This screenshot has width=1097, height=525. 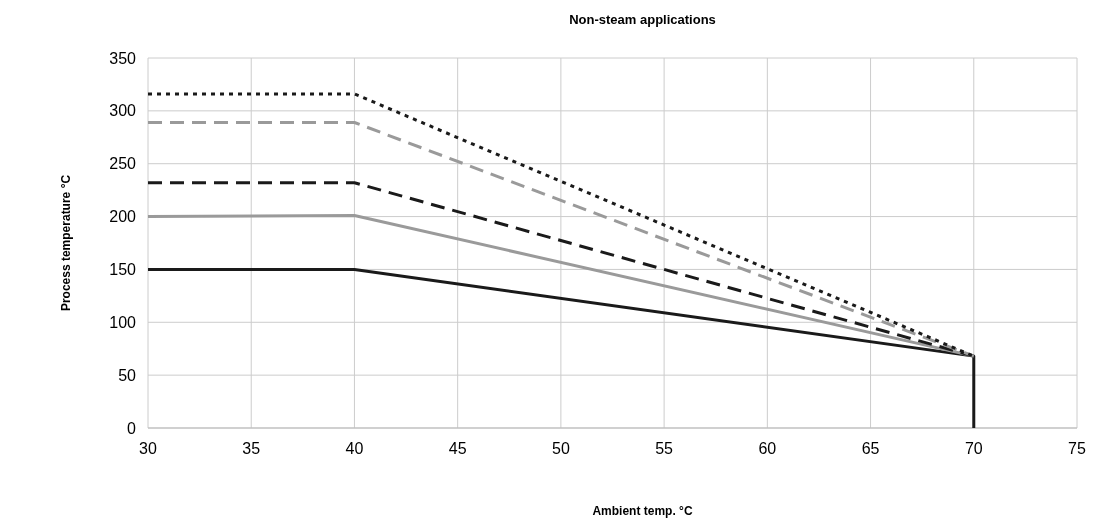 What do you see at coordinates (148, 448) in the screenshot?
I see `x-tick-label: 30` at bounding box center [148, 448].